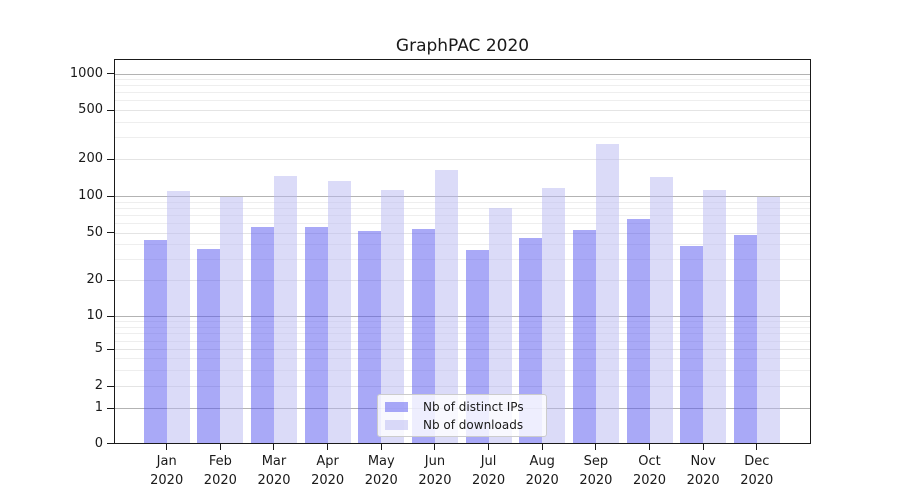 This screenshot has height=500, width=900. Describe the element at coordinates (462, 415) in the screenshot. I see `legend: Nb of distinct IPs Nb of downloads` at that location.